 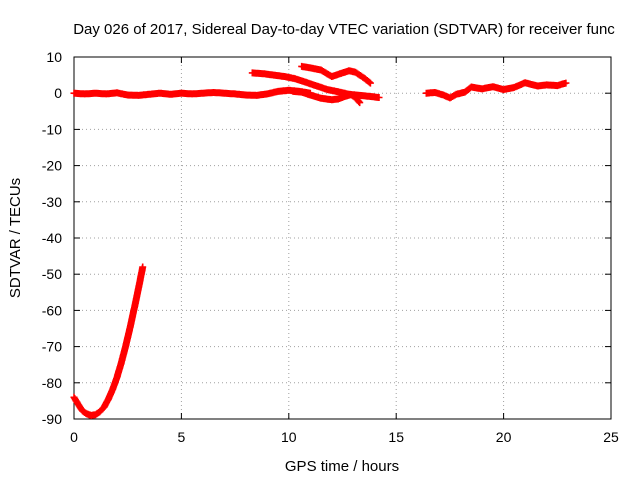 What do you see at coordinates (52, 383) in the screenshot?
I see `y-tick-label: -80` at bounding box center [52, 383].